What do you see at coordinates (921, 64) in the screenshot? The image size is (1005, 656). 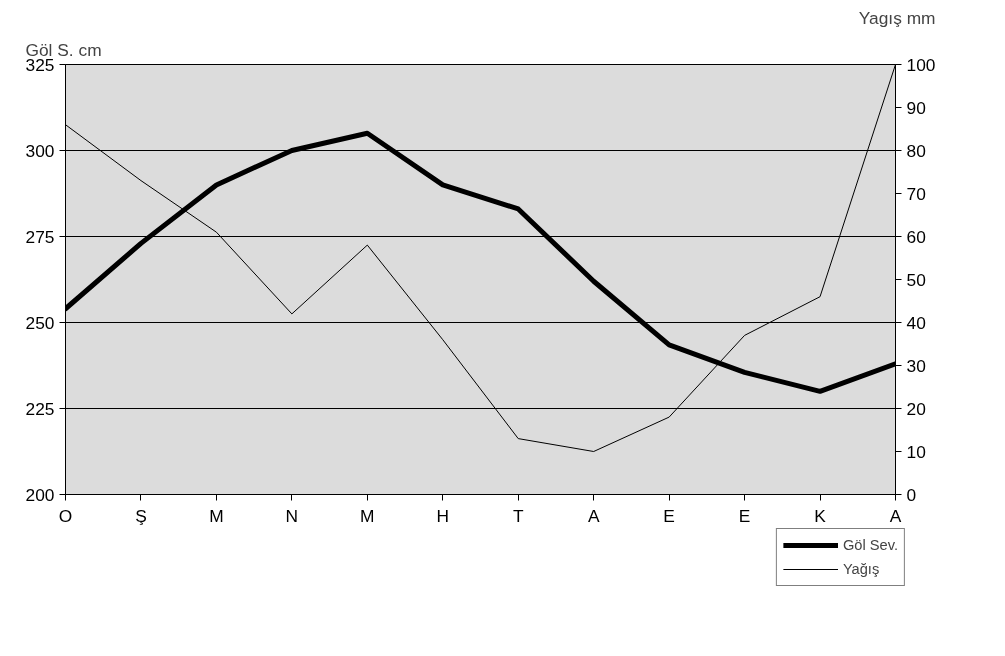 I see `y2-tick-label: 100` at bounding box center [921, 64].